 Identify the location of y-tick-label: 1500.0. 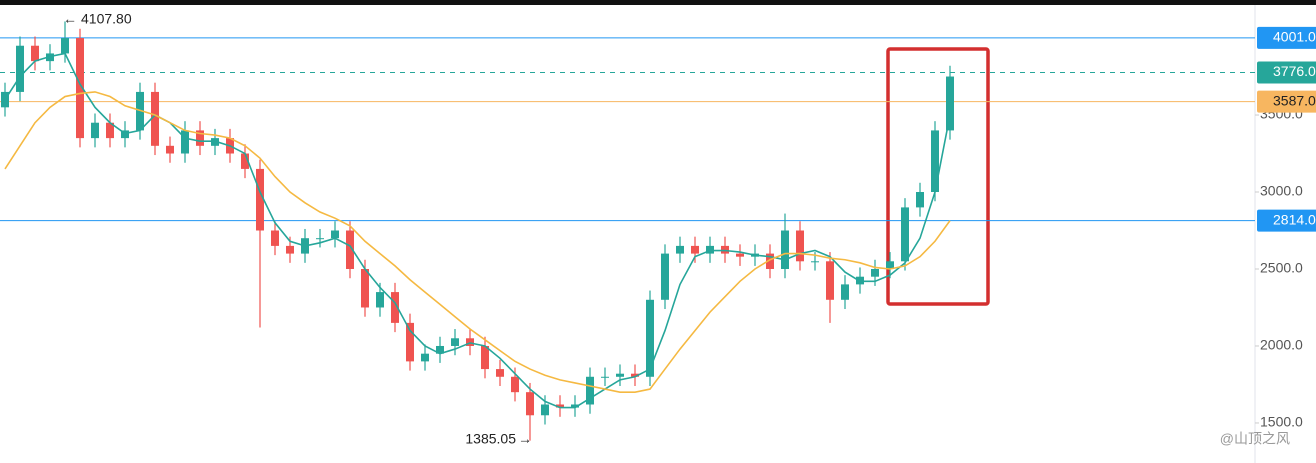
(1281, 422).